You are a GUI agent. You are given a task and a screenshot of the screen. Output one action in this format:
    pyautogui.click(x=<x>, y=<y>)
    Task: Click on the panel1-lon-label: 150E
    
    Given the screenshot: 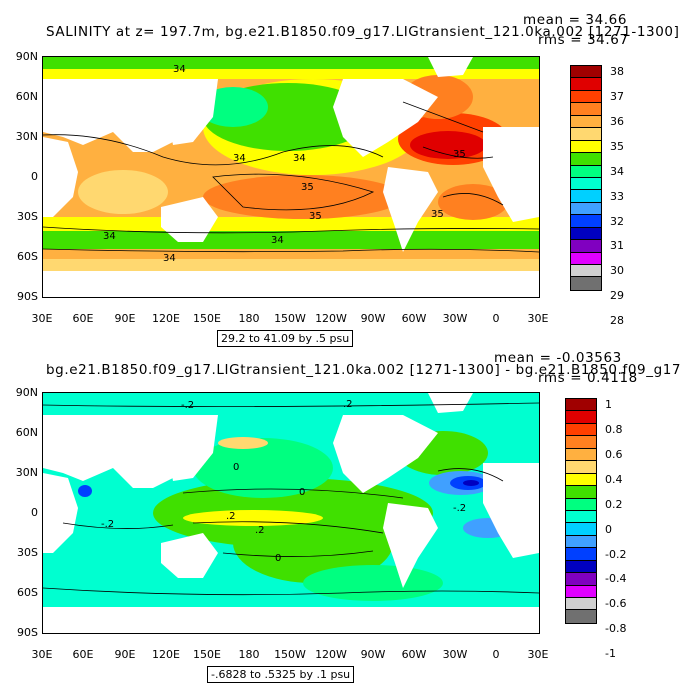 What is the action you would take?
    pyautogui.click(x=207, y=318)
    